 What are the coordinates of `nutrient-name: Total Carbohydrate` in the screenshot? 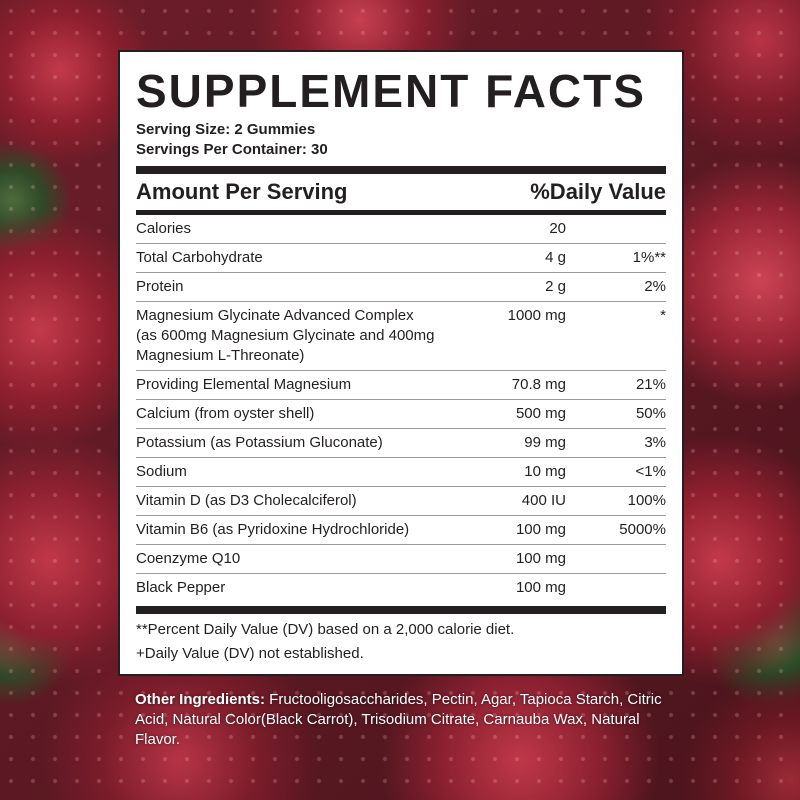 It's located at (199, 257).